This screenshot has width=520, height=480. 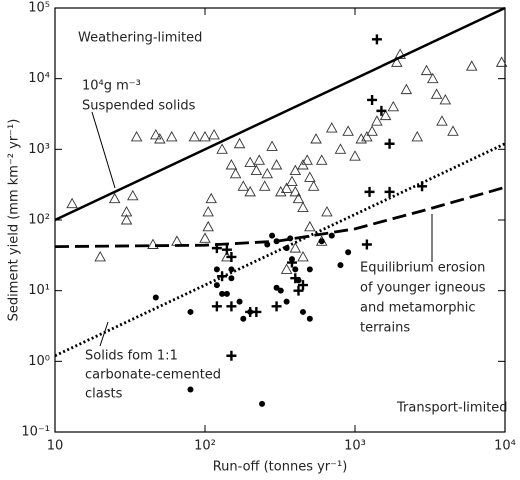 What do you see at coordinates (39, 220) in the screenshot?
I see `y-tick-label: 10²` at bounding box center [39, 220].